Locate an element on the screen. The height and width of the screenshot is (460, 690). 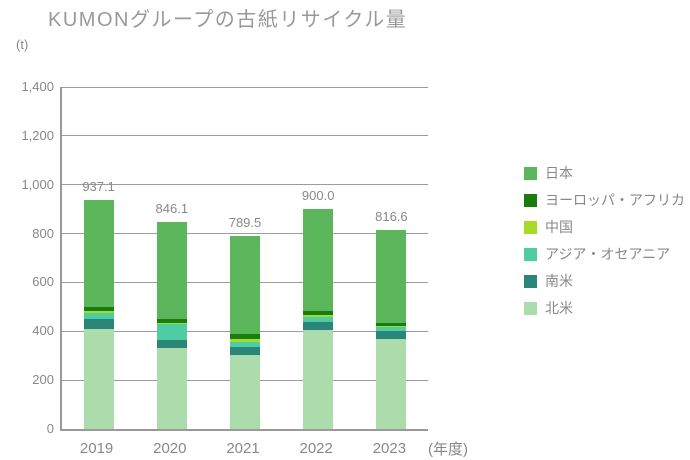
bar-total-label-2019: 937.1 is located at coordinates (98, 187).